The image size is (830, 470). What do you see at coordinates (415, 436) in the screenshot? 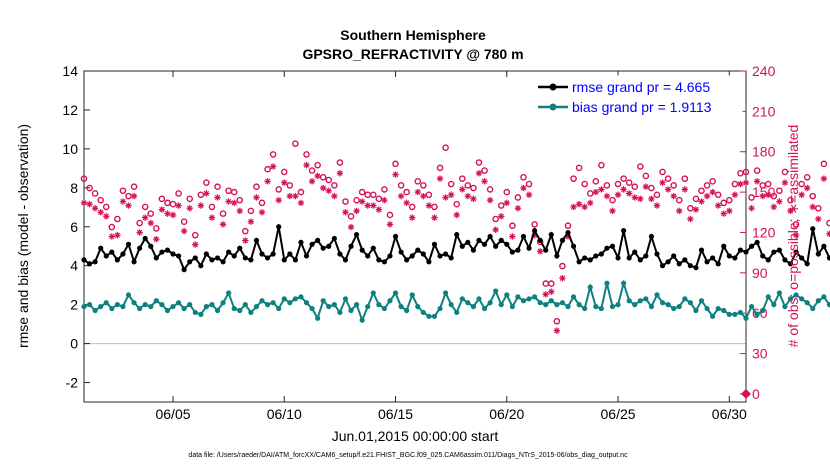
I see `x-axis-label: Jun.01,2015 00:00:00 start` at bounding box center [415, 436].